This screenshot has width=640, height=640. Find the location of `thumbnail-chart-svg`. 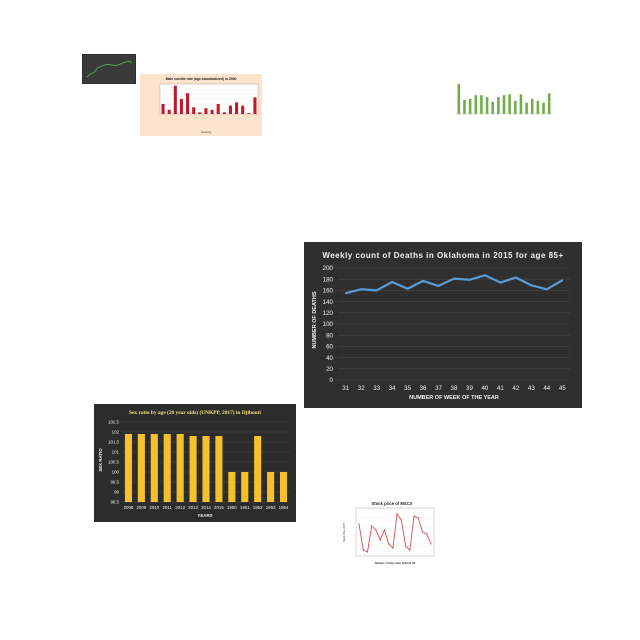

thumbnail-chart-svg is located at coordinates (109, 69).